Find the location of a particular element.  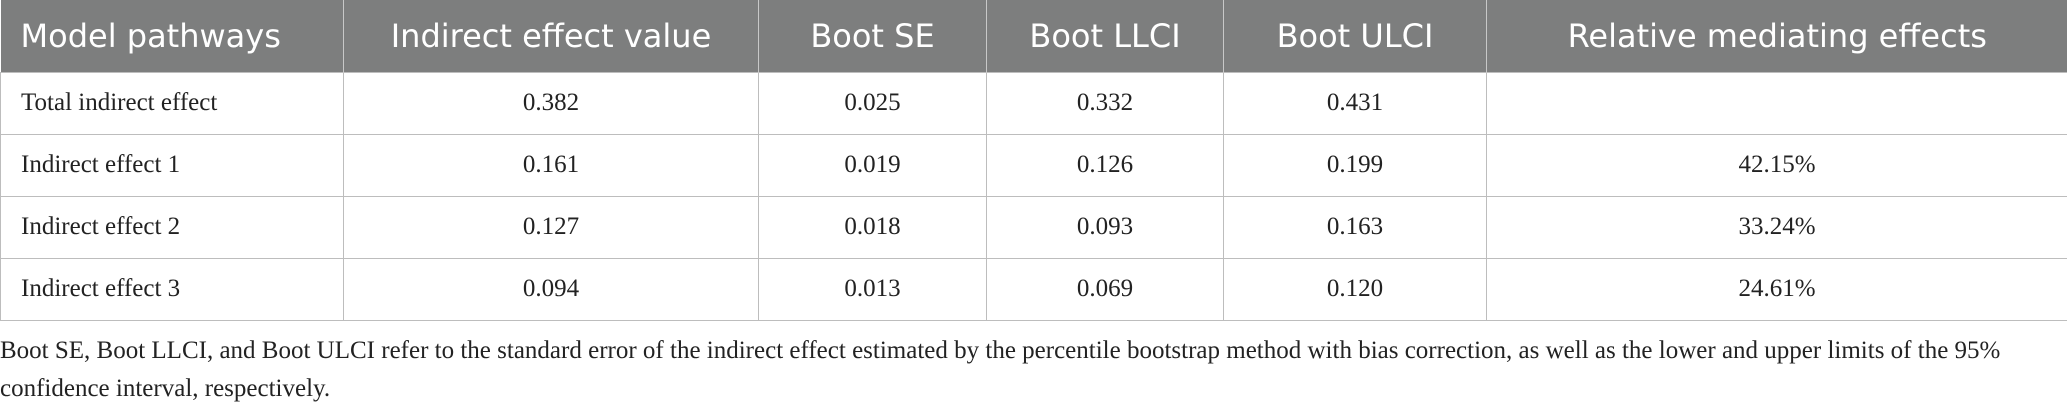

table-cell: 0.019 is located at coordinates (872, 165).